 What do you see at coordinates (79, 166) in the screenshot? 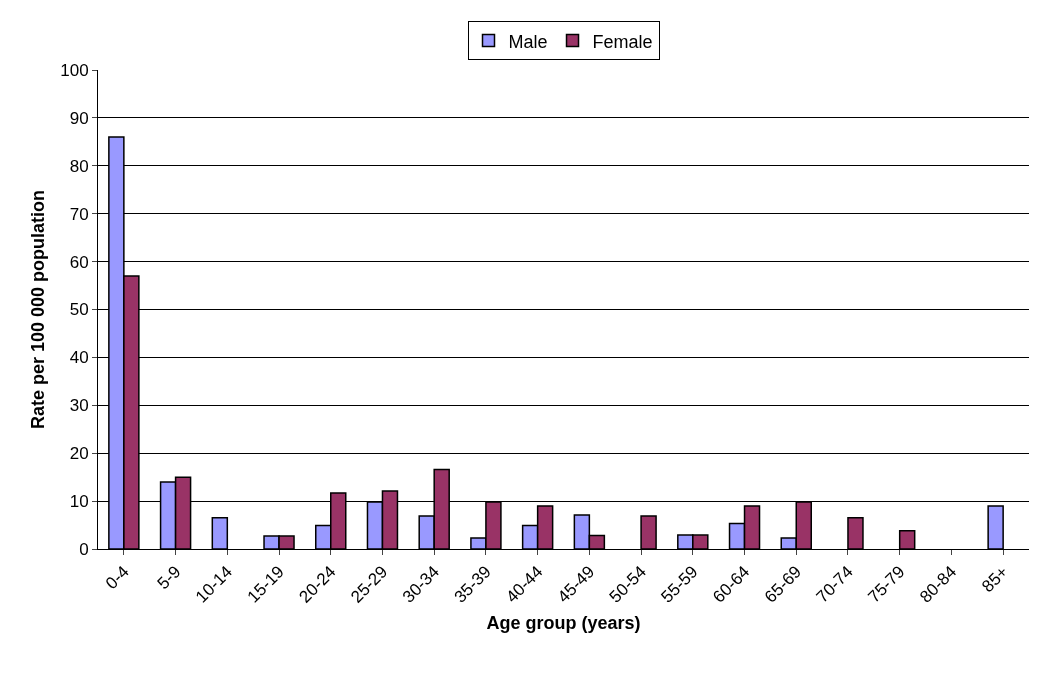
I see `y-tick-label: 80` at bounding box center [79, 166].